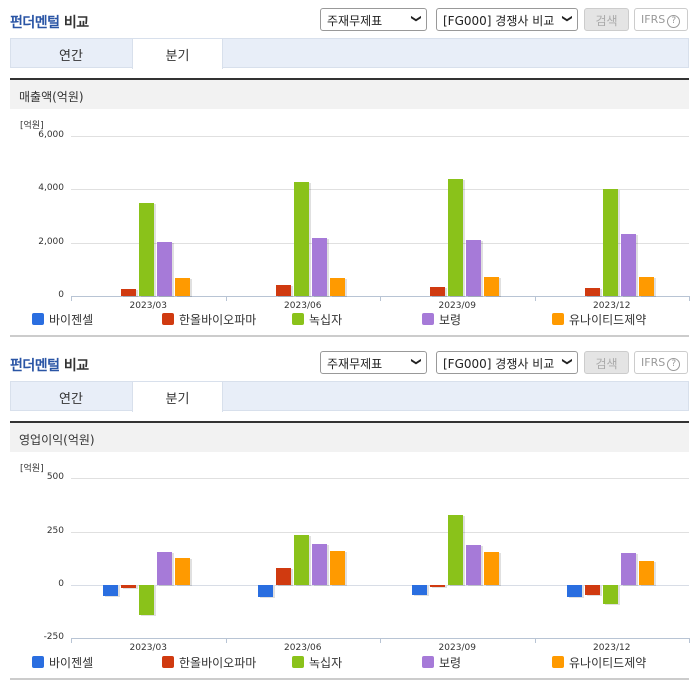 The height and width of the screenshot is (684, 696). I want to click on ifrs-label: IFRS, so click(653, 19).